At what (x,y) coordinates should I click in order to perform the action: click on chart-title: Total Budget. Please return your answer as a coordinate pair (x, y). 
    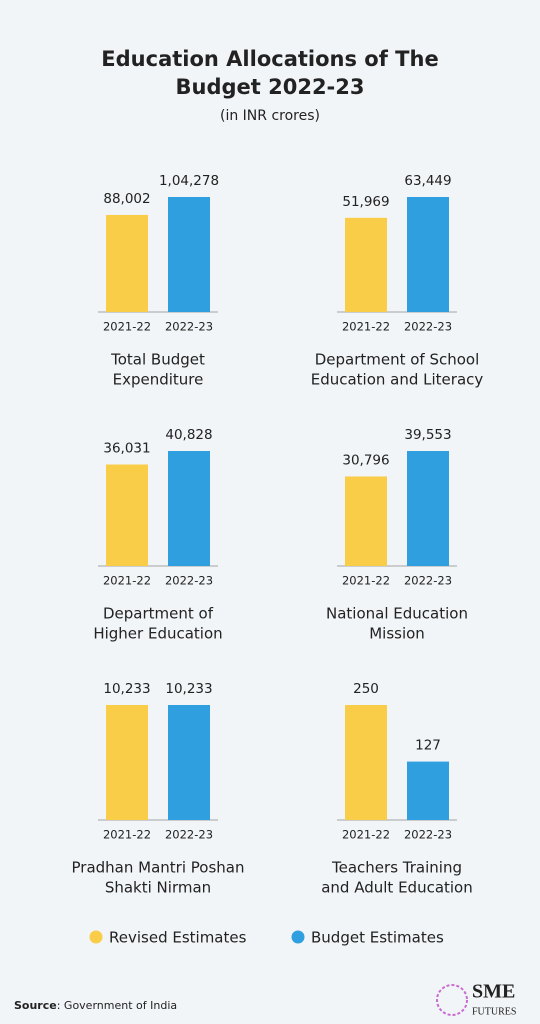
    Looking at the image, I should click on (157, 360).